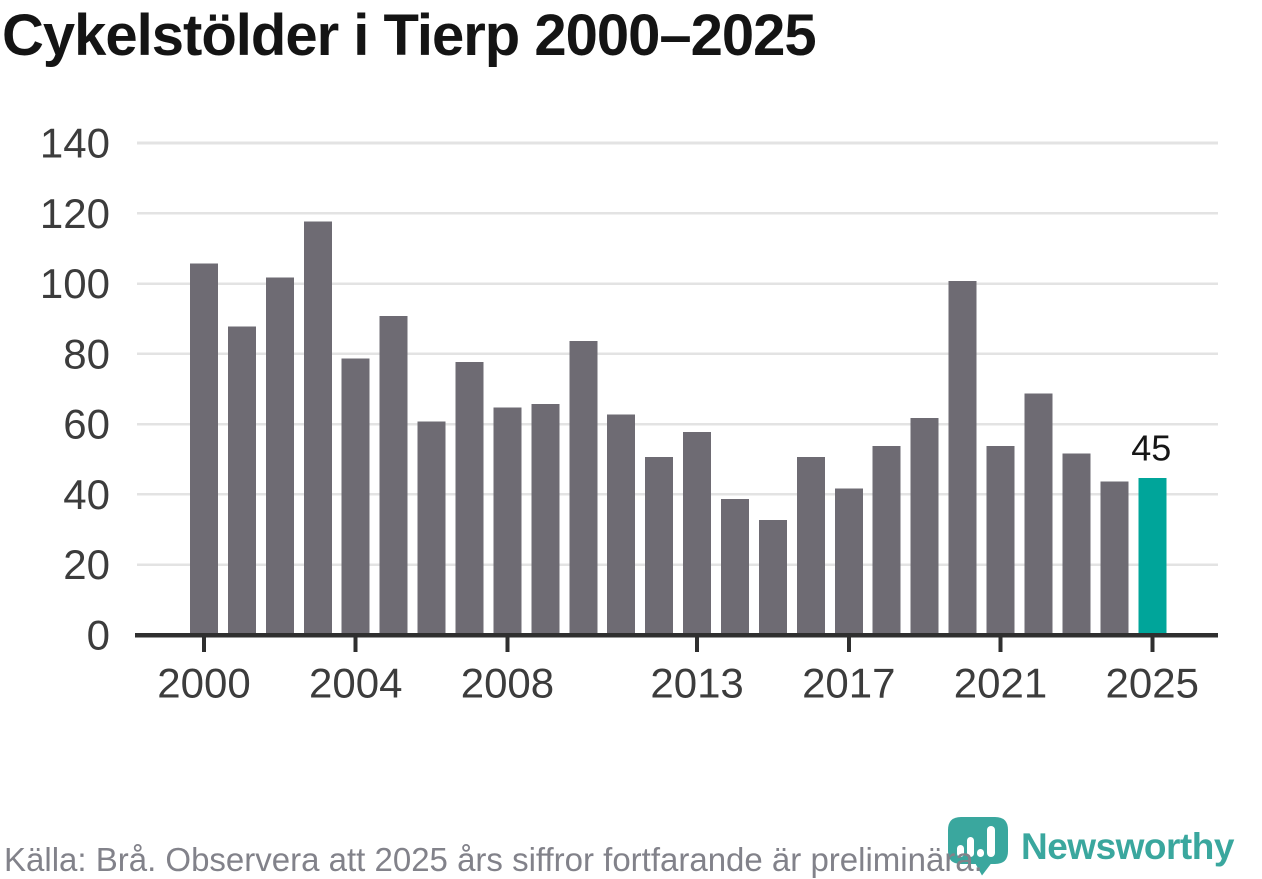 Image resolution: width=1262 pixels, height=879 pixels. I want to click on bar-2024, so click(1114, 558).